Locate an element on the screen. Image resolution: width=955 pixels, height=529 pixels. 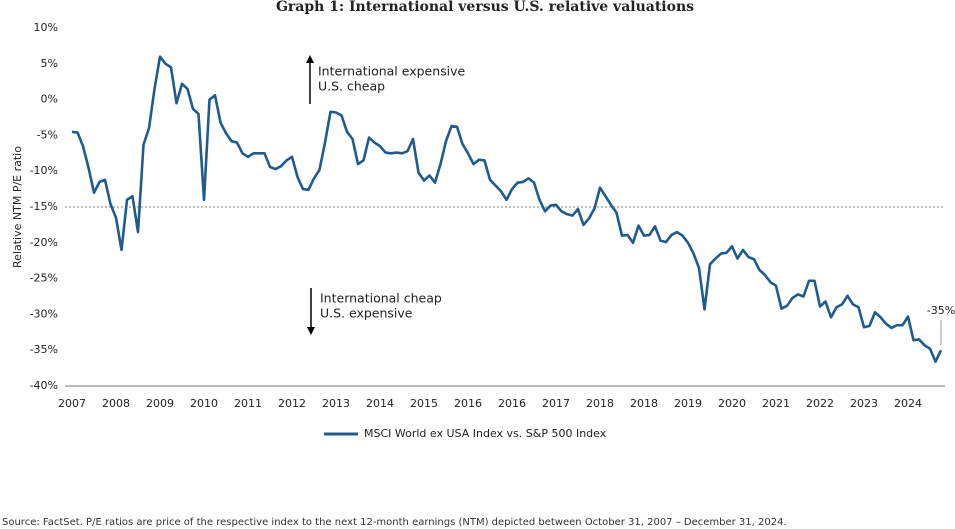
y-tick-label: -35% is located at coordinates (44, 349).